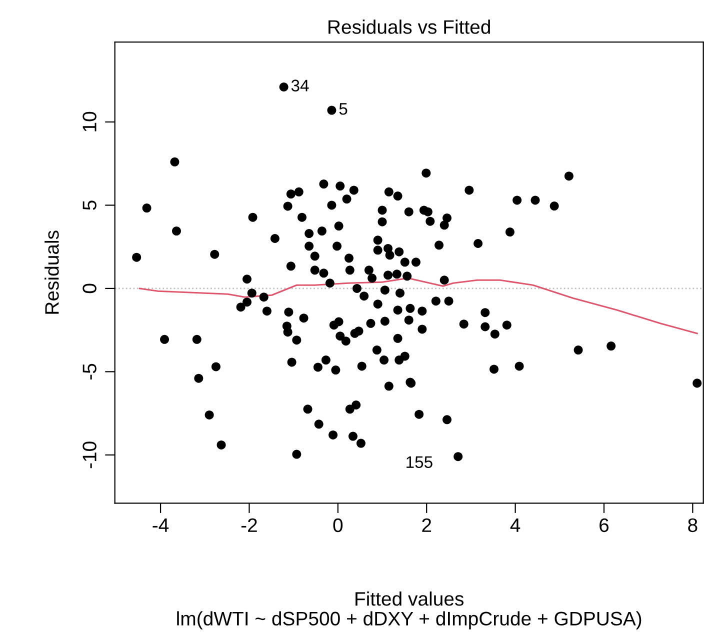 This screenshot has width=709, height=637. Describe the element at coordinates (160, 525) in the screenshot. I see `x-tick-label: -4` at that location.